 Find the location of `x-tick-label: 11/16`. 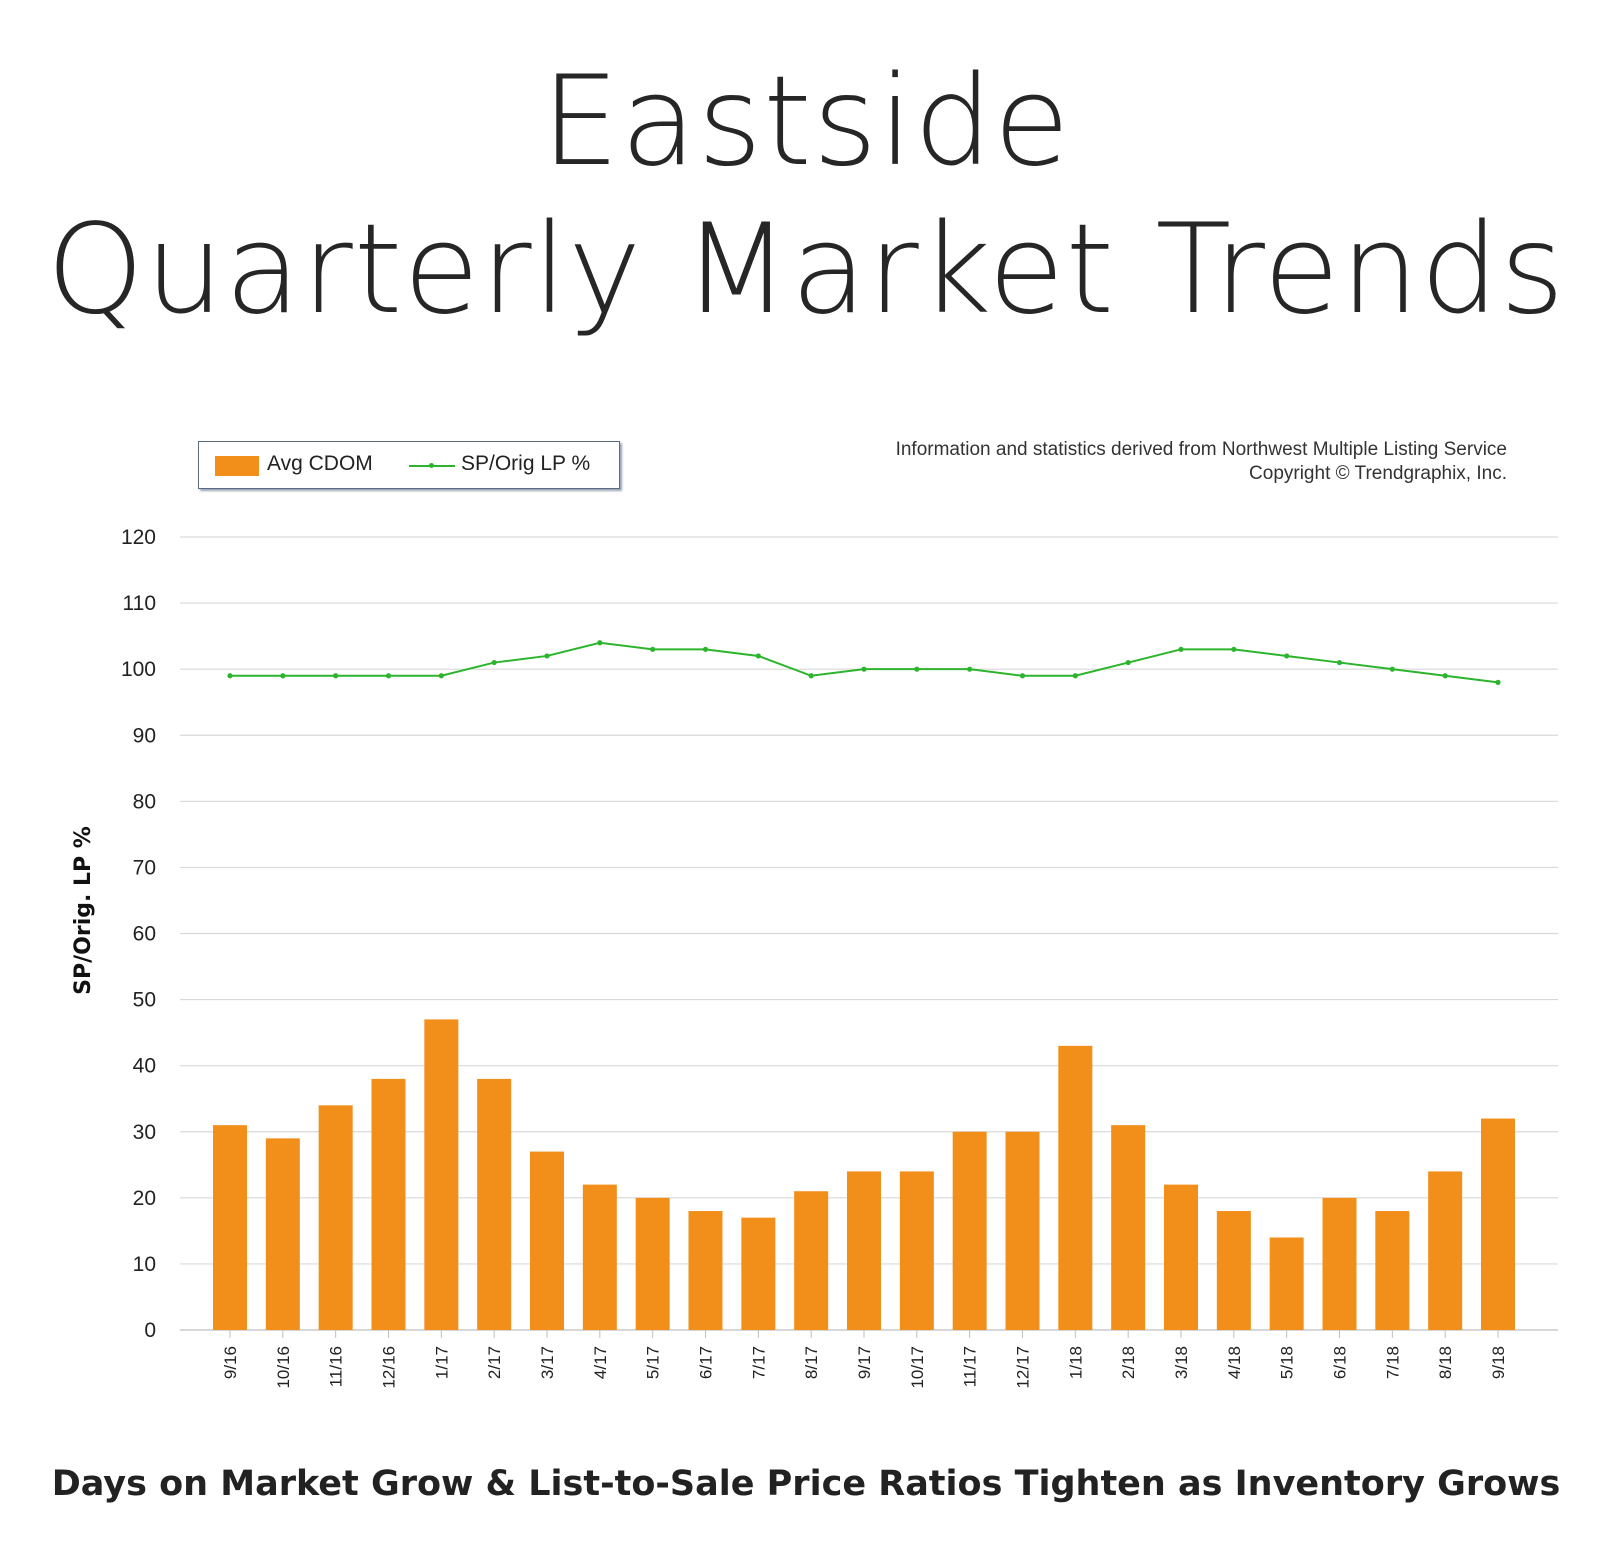

x-tick-label: 11/16 is located at coordinates (336, 1366).